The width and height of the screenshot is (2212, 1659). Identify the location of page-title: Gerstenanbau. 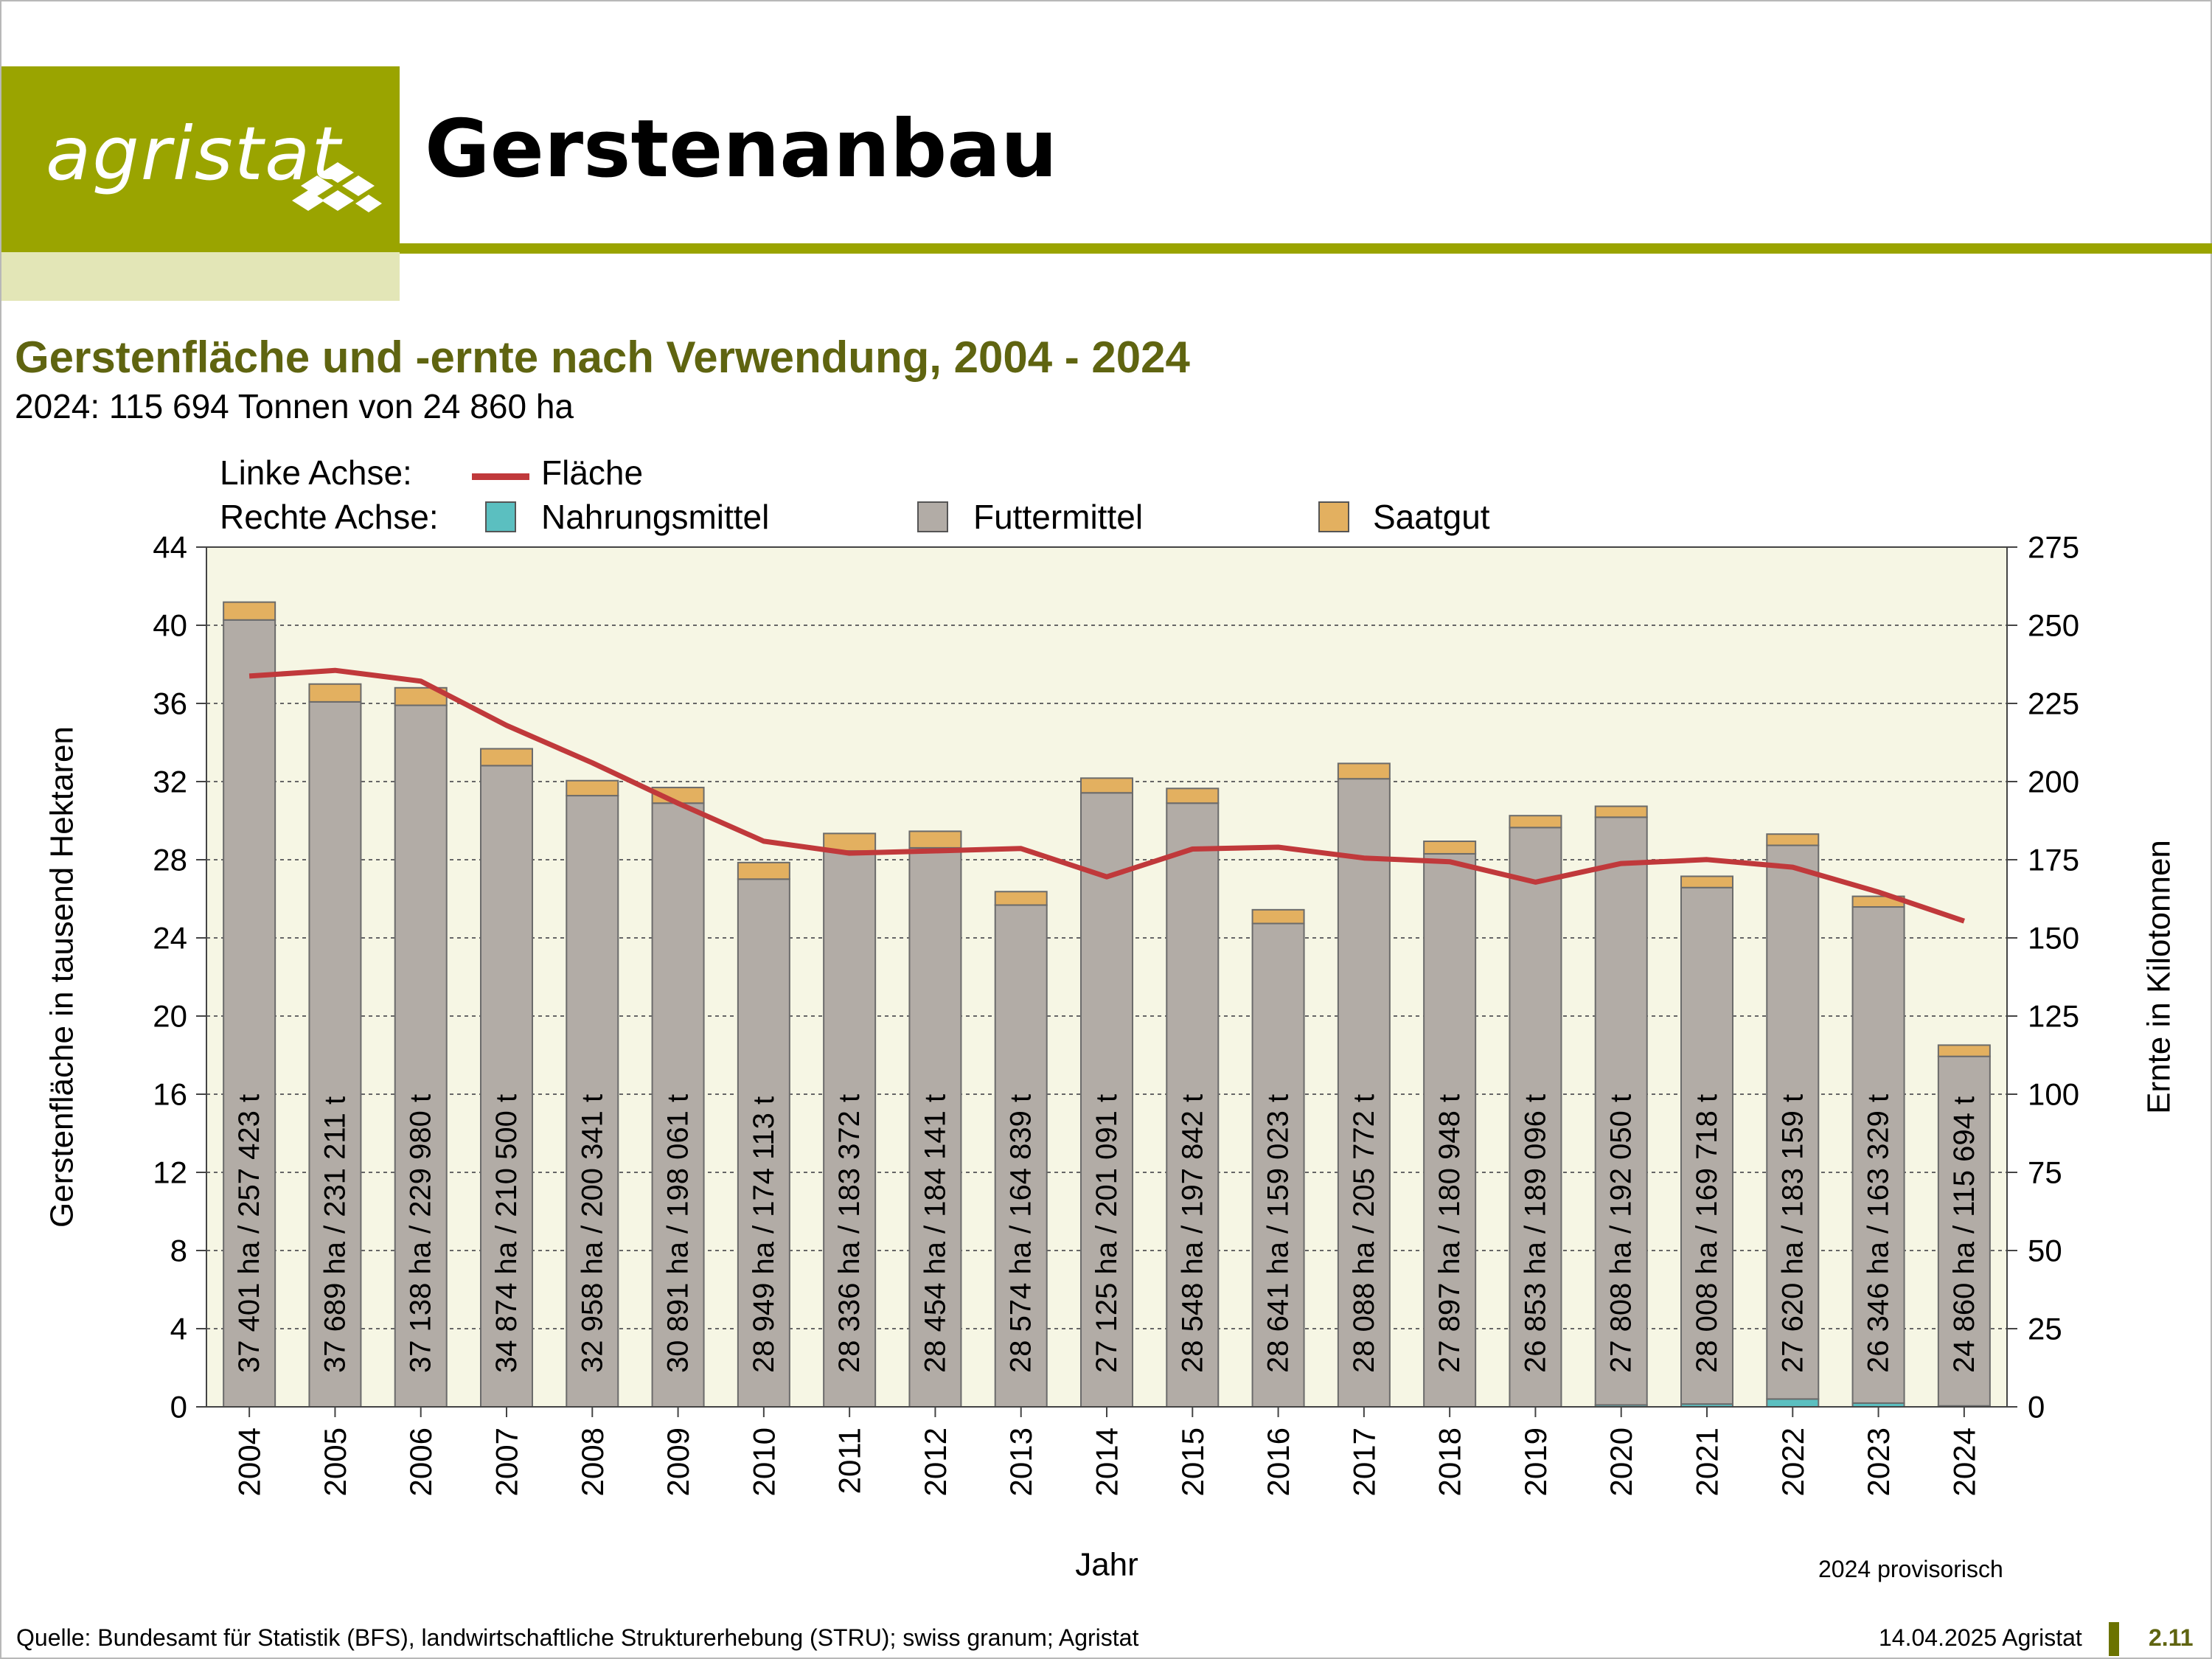
(741, 149).